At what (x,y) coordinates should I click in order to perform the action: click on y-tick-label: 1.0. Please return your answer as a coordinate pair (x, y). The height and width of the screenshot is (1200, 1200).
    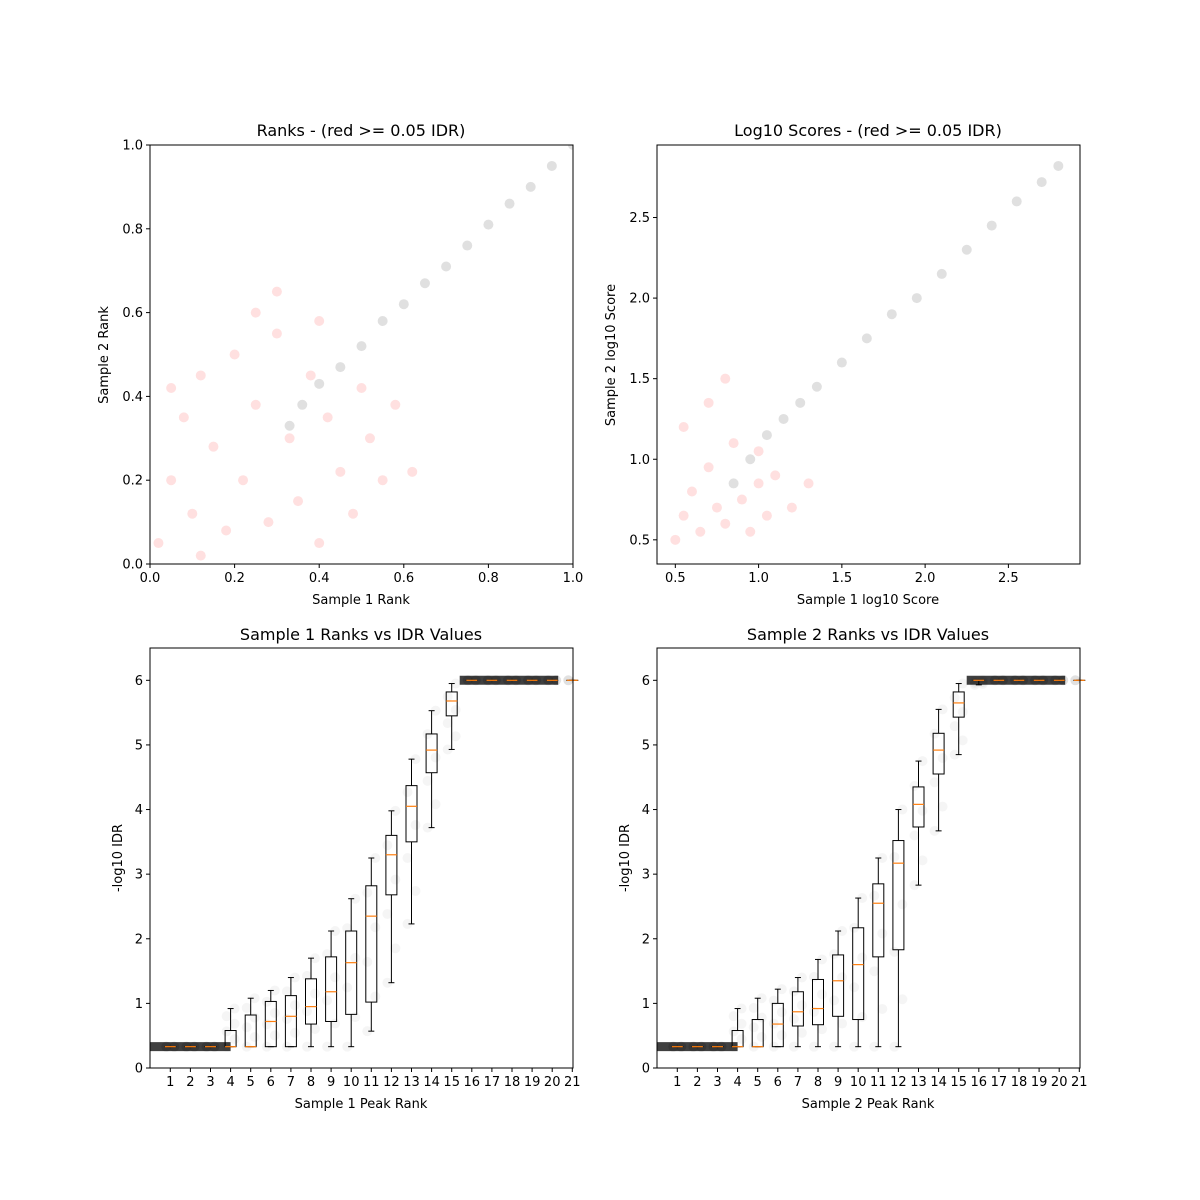
    Looking at the image, I should click on (639, 460).